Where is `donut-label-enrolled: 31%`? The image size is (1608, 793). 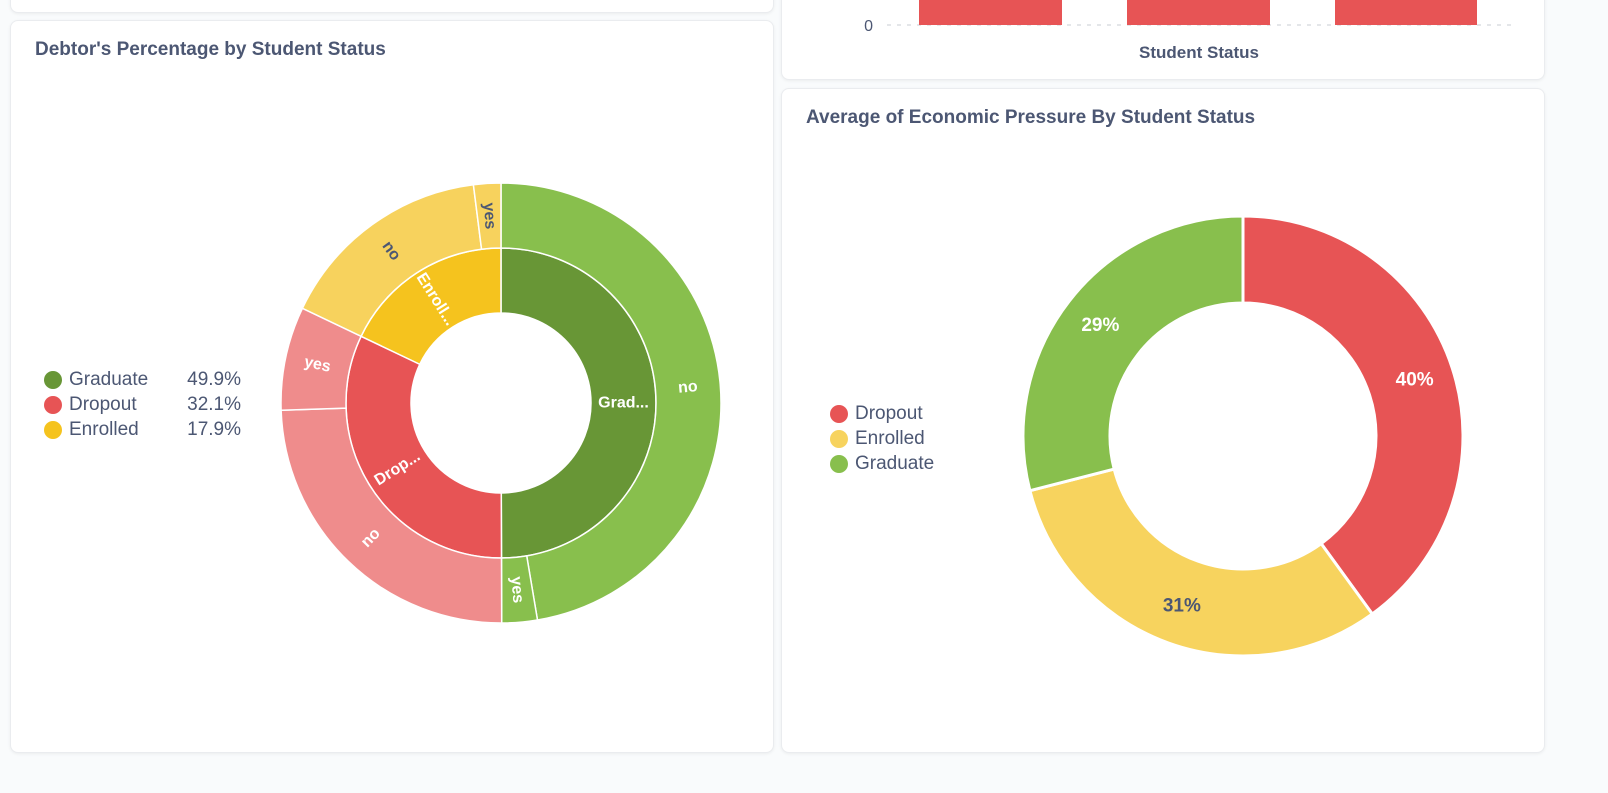
donut-label-enrolled: 31% is located at coordinates (1182, 605).